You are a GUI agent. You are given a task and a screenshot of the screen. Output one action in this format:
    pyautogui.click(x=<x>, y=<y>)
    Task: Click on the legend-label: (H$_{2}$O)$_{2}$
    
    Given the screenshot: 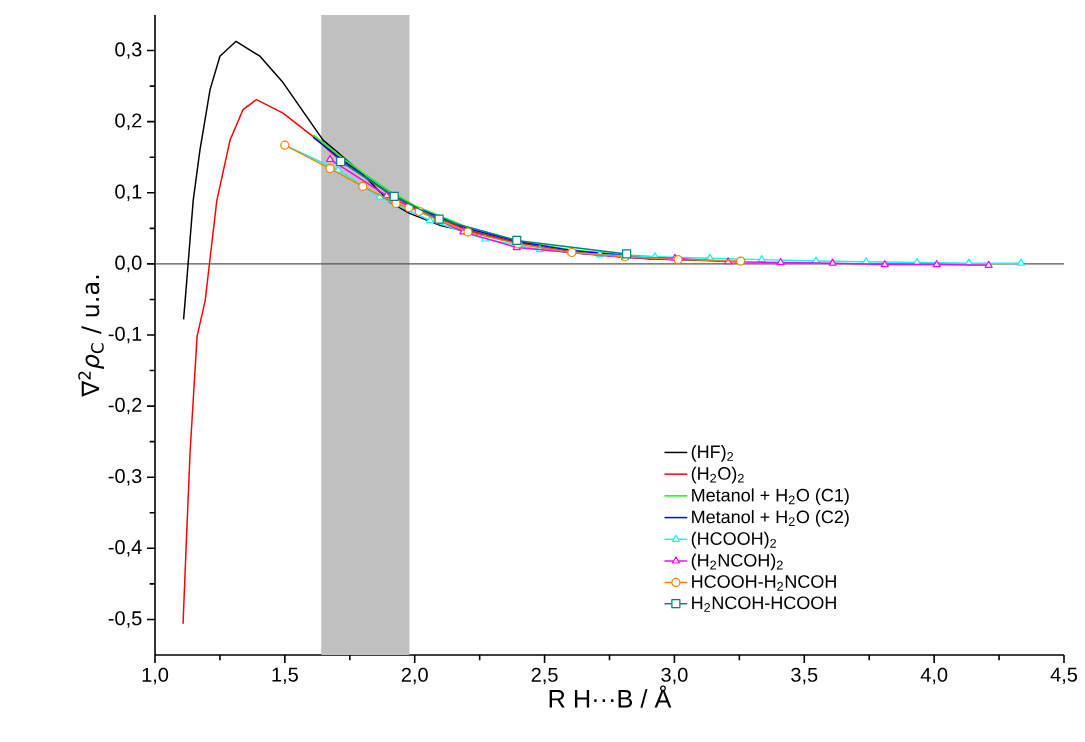 What is the action you would take?
    pyautogui.click(x=717, y=475)
    